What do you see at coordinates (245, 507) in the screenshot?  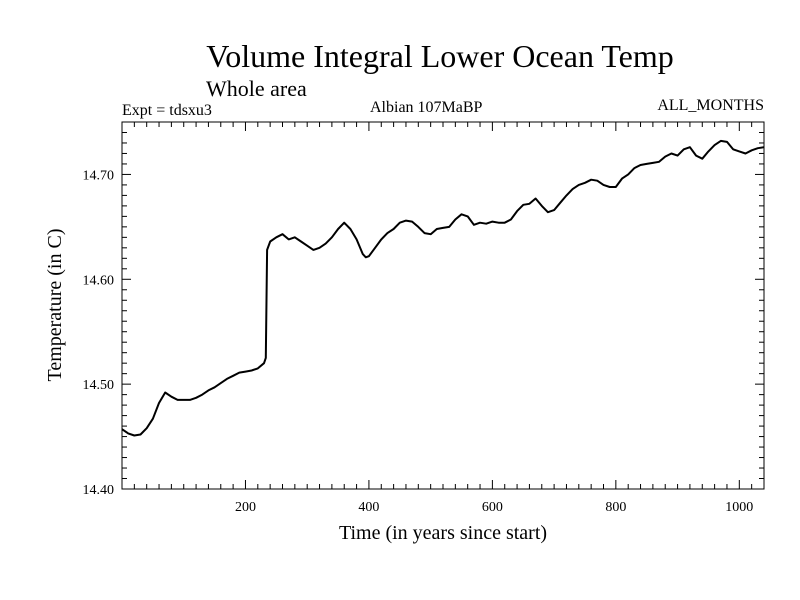 I see `x-tick-label: 200` at bounding box center [245, 507].